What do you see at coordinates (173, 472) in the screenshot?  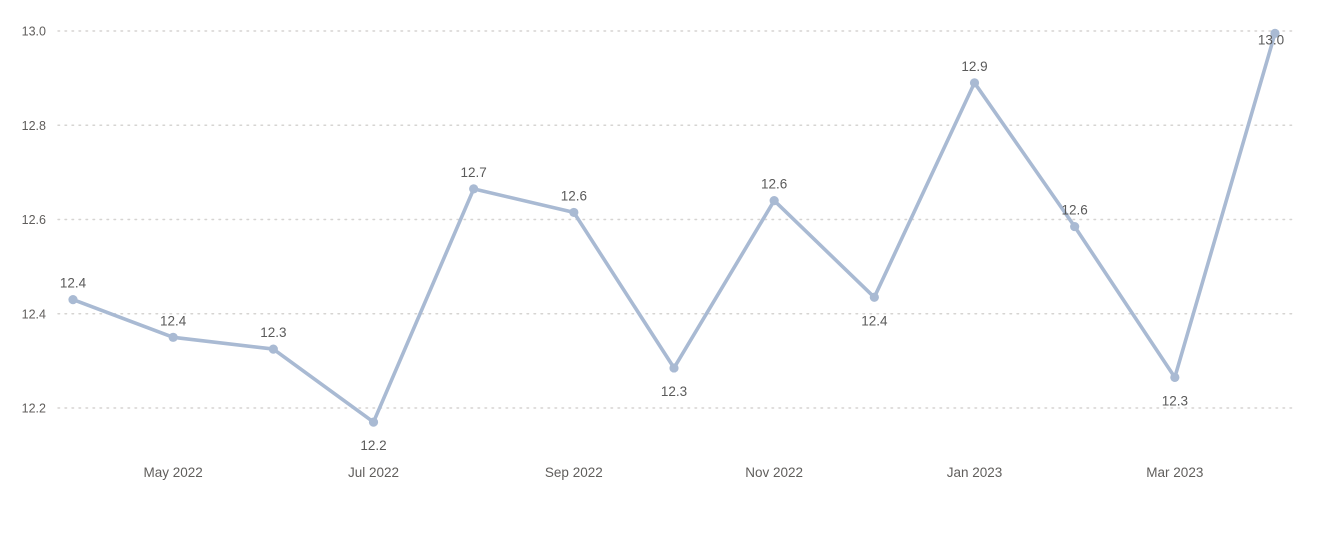 I see `x-axis-tick-label: May 2022` at bounding box center [173, 472].